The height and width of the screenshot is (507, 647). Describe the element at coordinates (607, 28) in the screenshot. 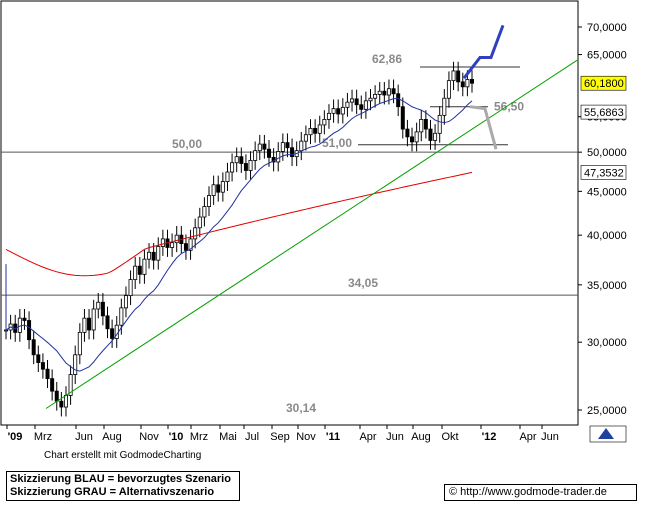

I see `y-tick-label: 70,0000` at that location.